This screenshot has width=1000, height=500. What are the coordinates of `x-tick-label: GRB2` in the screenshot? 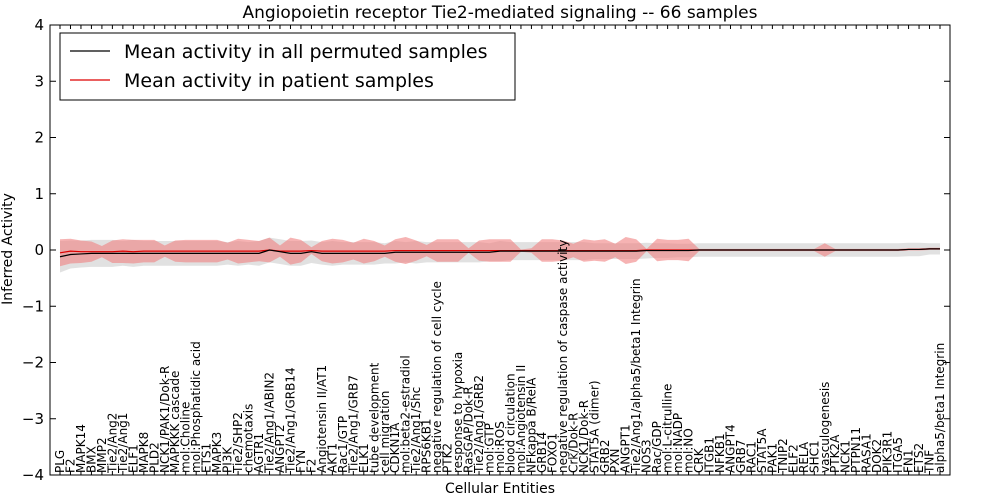 It's located at (605, 456).